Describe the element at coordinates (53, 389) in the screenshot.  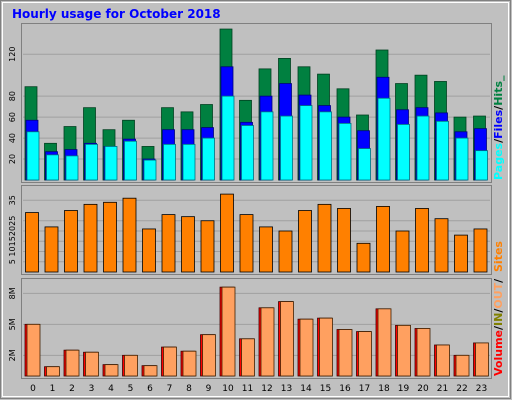
I see `x-tick-label: 1` at that location.